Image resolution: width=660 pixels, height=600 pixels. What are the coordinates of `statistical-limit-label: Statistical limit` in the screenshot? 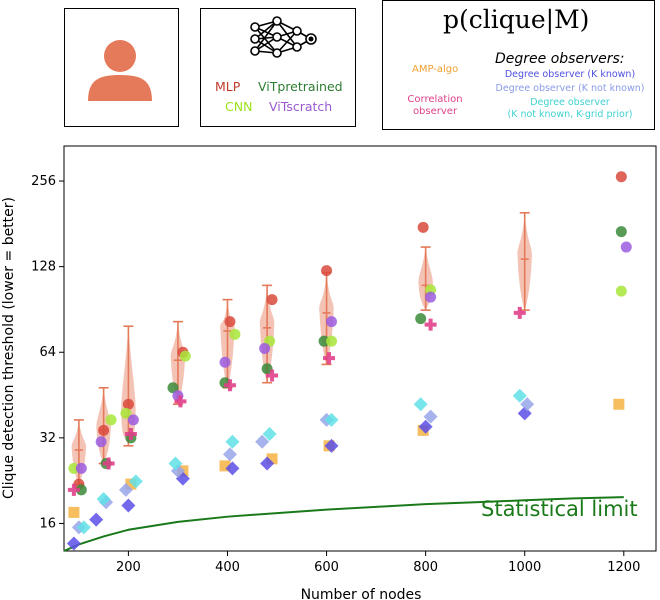 It's located at (559, 509).